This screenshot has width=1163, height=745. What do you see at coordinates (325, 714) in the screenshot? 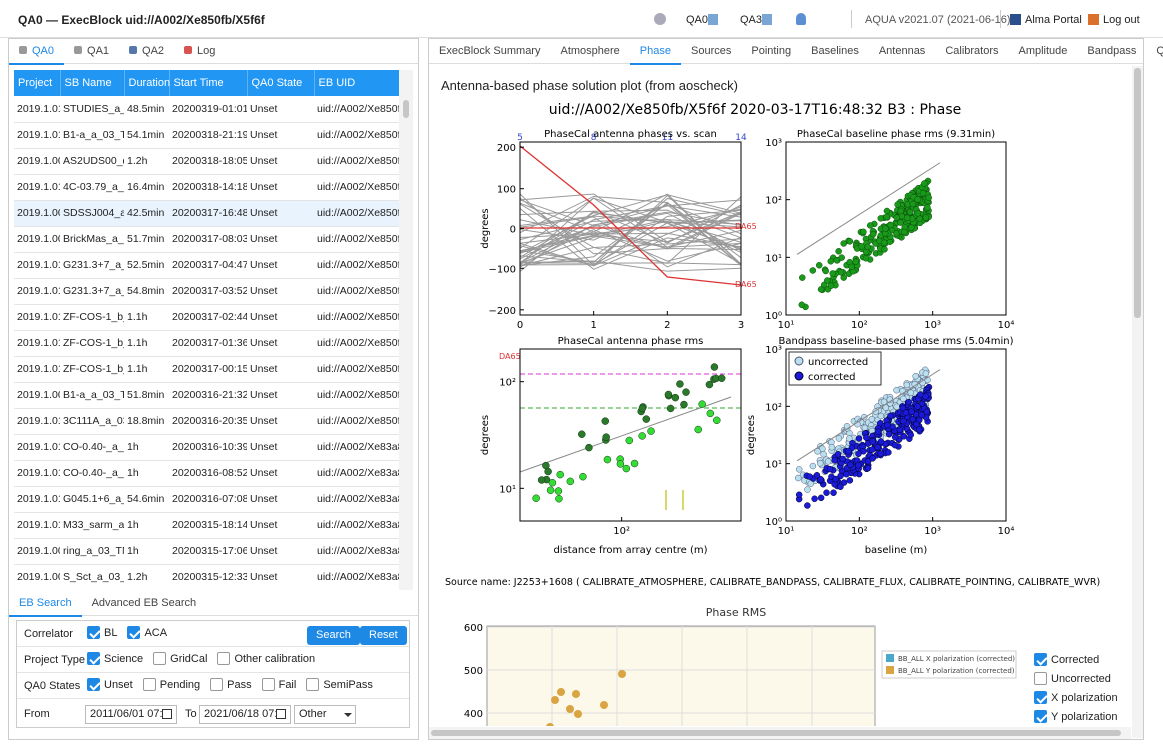
I see `type-select: Other` at bounding box center [325, 714].